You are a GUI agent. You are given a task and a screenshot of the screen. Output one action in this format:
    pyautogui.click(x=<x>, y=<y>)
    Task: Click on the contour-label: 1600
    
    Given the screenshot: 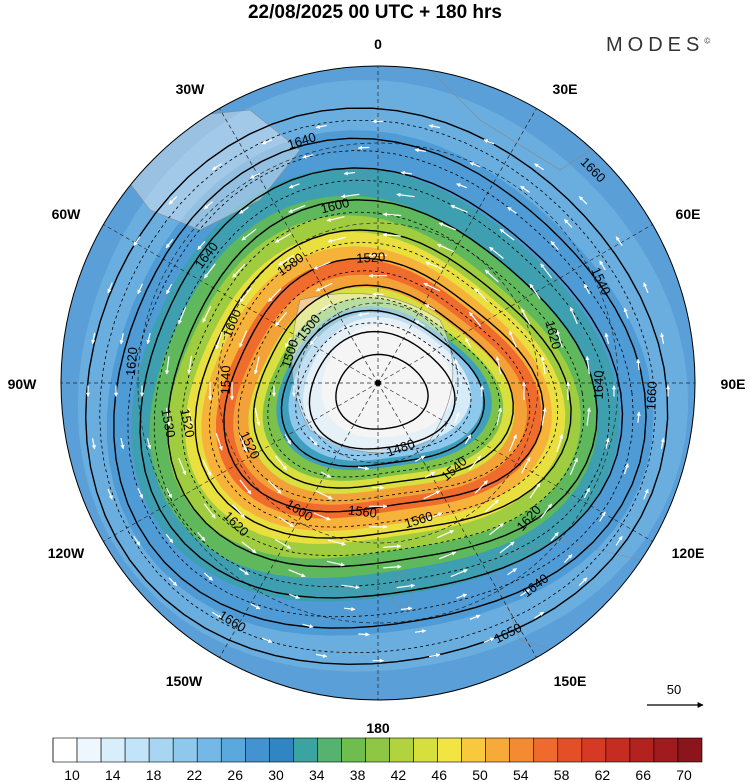 What is the action you would take?
    pyautogui.click(x=335, y=206)
    